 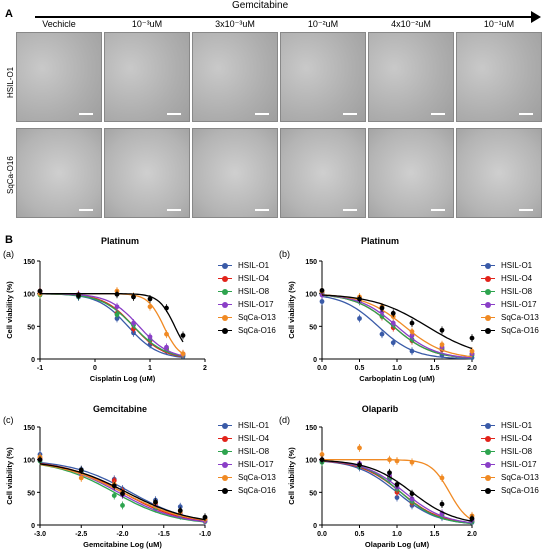 I want to click on panel-a-letter: A, so click(x=9, y=14).